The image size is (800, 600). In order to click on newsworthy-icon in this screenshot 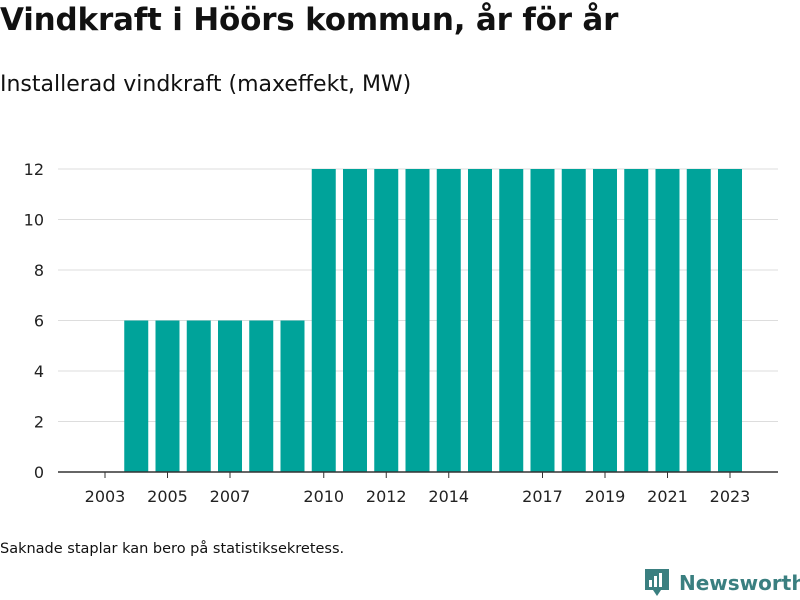, I will do `click(657, 582)`.